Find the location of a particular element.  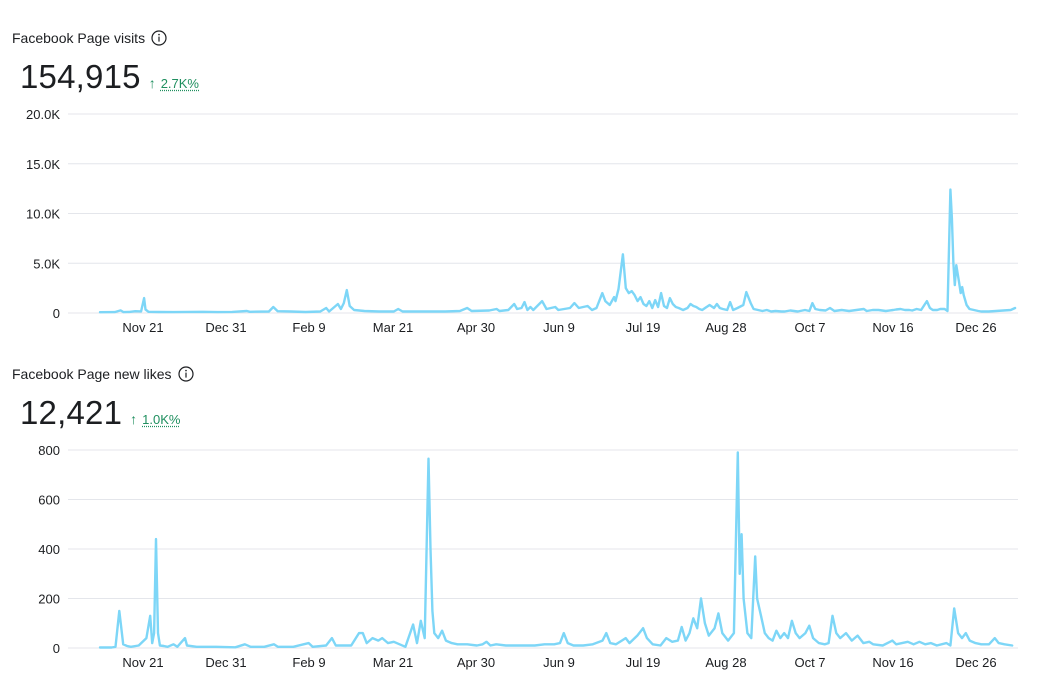

visits-delta: ↑ 2.7K% is located at coordinates (174, 83).